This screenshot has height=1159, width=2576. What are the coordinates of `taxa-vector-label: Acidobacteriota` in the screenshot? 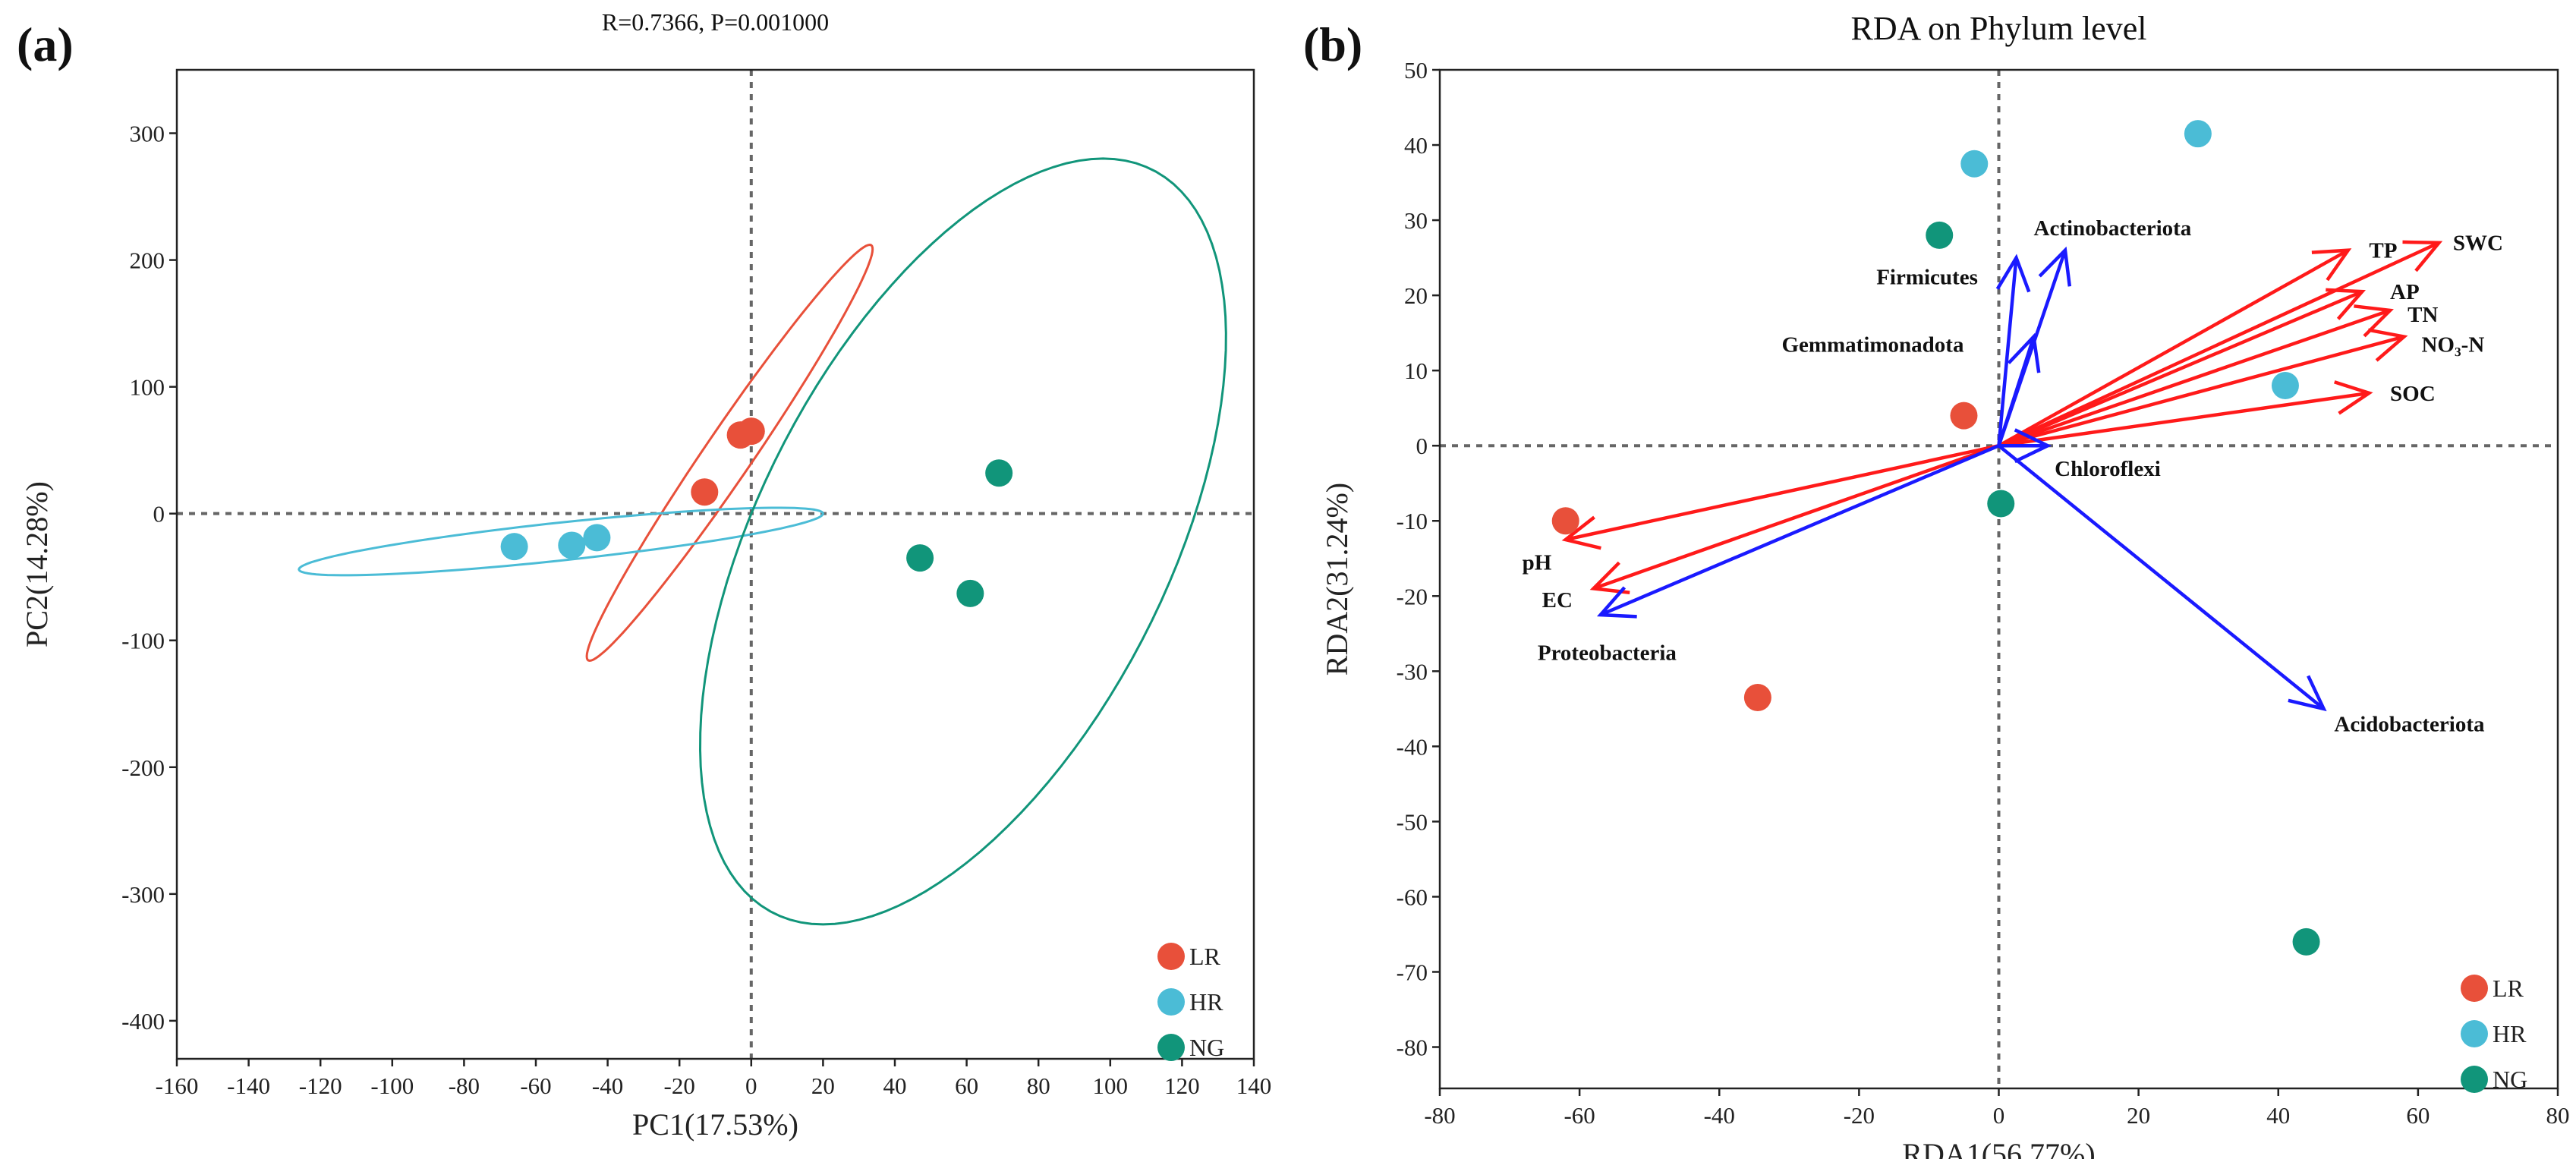 It's located at (2409, 725).